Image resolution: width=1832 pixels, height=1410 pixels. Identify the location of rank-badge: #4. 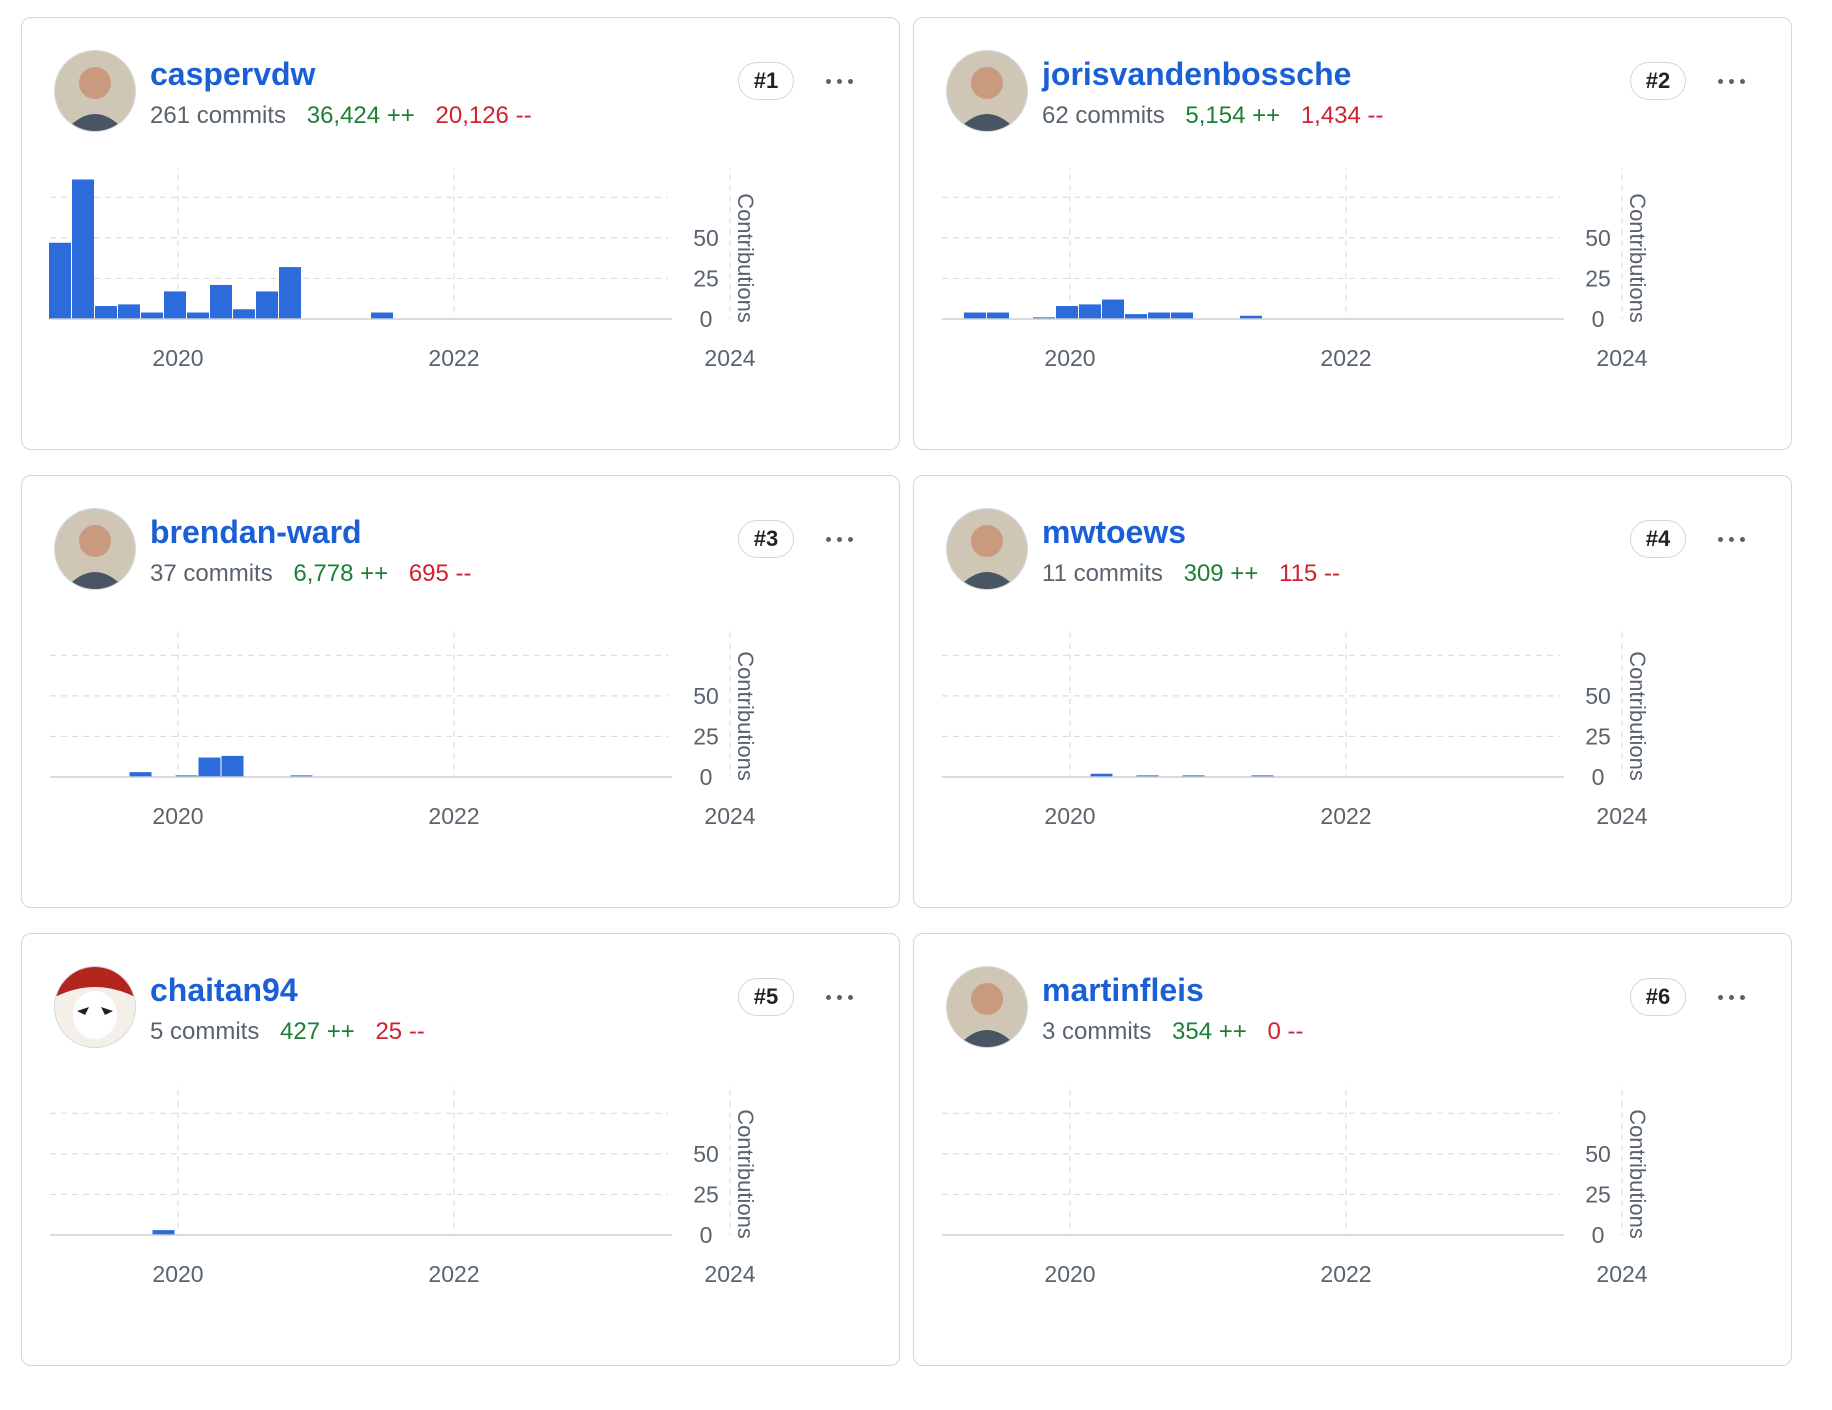
(1658, 539).